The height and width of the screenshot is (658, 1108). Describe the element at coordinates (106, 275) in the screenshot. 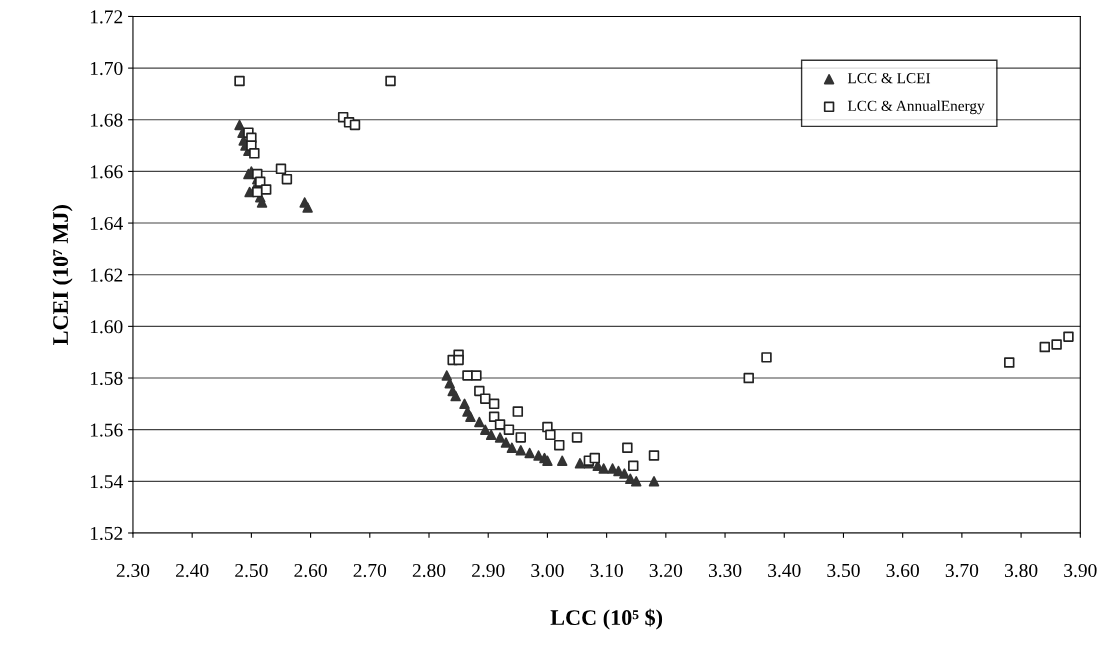

I see `y-tick-label: 1.62` at that location.